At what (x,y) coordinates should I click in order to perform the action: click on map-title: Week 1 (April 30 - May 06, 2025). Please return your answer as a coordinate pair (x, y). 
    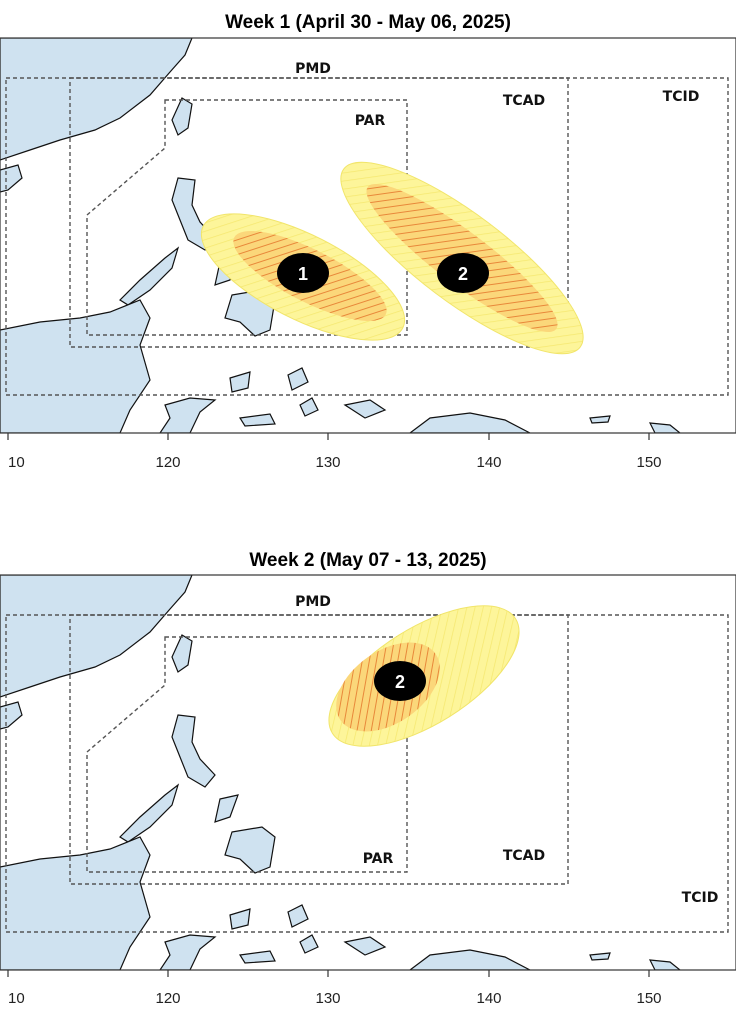
    Looking at the image, I should click on (368, 22).